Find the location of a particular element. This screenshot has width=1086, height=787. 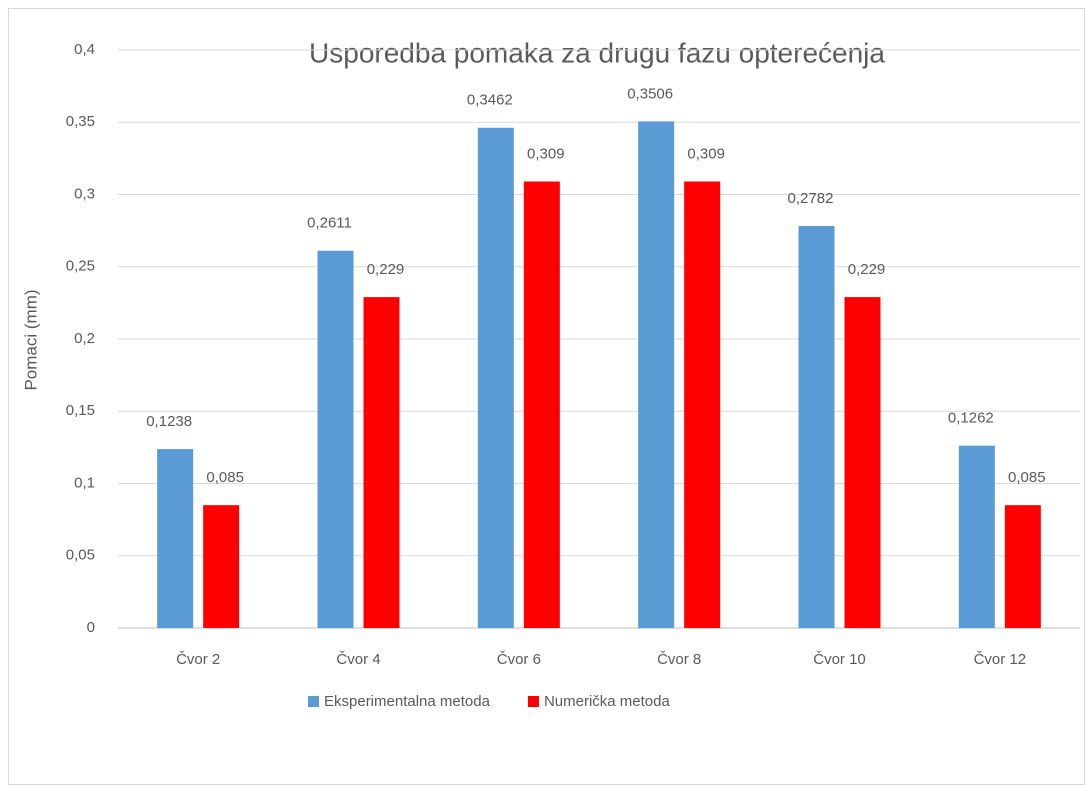

y-tick-label: 0,1 is located at coordinates (84, 482).